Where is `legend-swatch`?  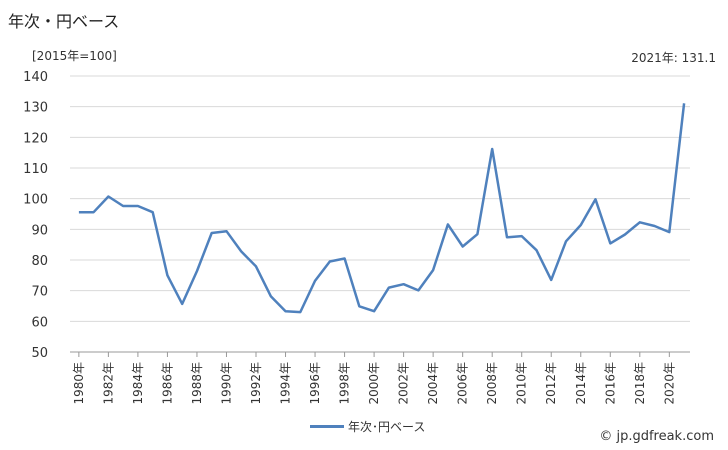
legend-swatch is located at coordinates (327, 426).